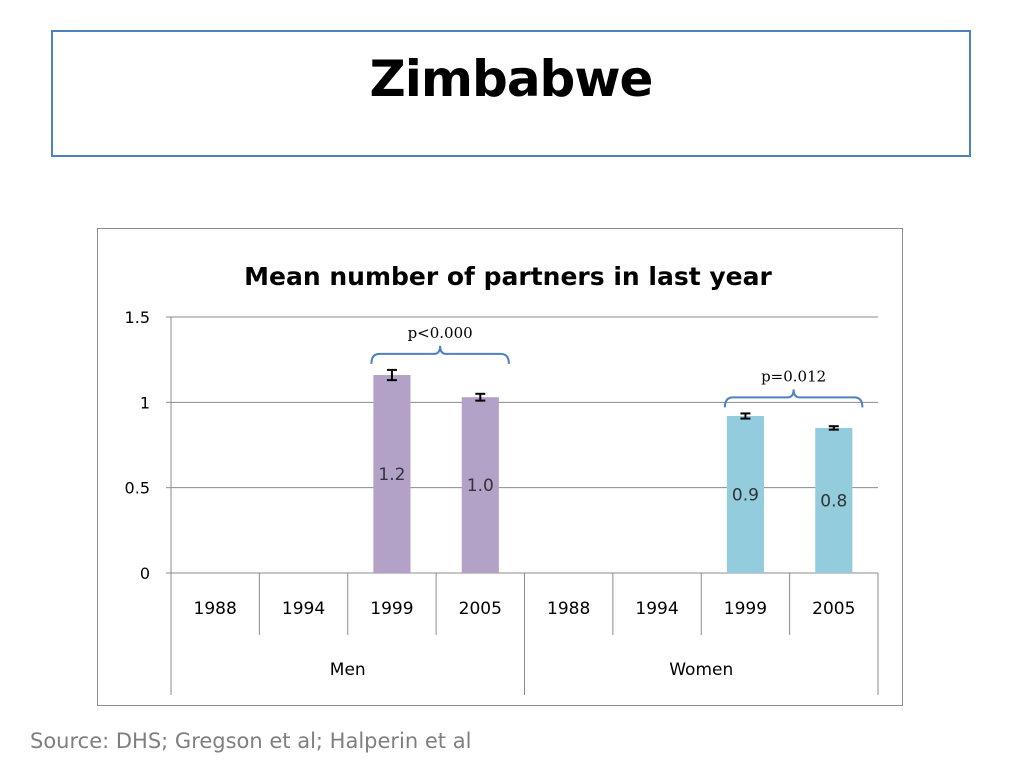 The width and height of the screenshot is (1024, 768). Describe the element at coordinates (508, 276) in the screenshot. I see `chart-title: Mean number of partners in last year` at that location.